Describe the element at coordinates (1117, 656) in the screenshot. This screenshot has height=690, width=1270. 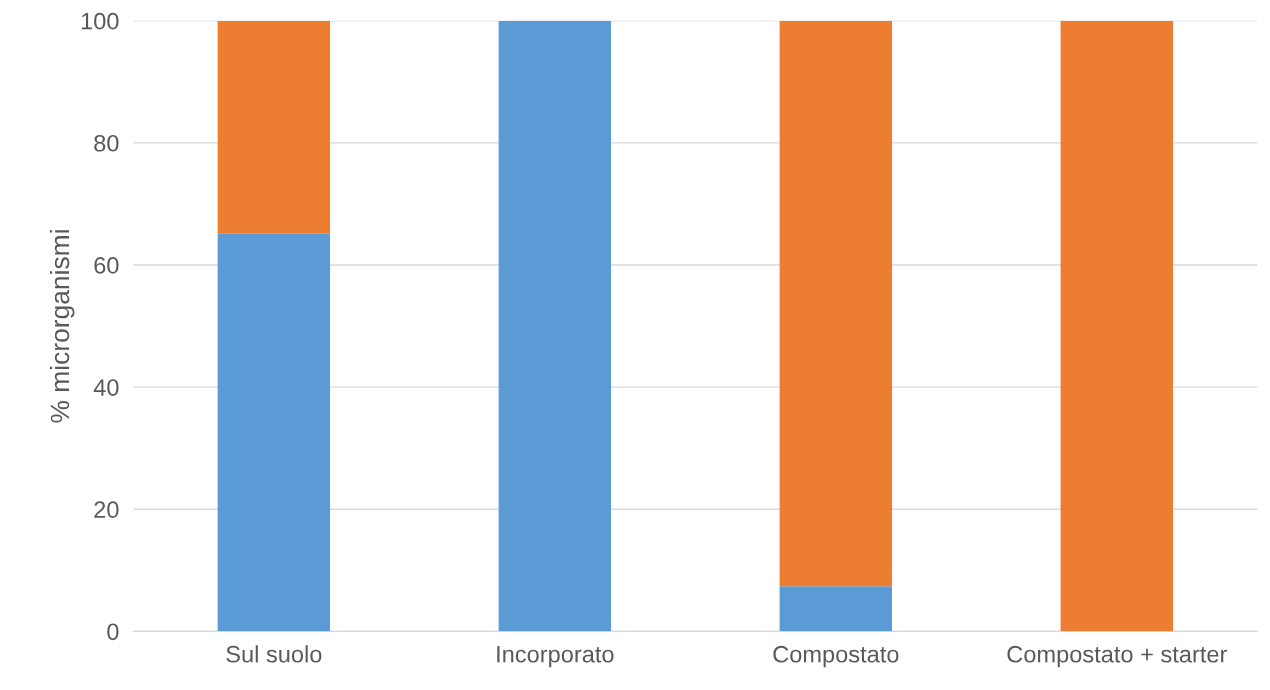
I see `x-tick-label: Compostato + starter` at that location.